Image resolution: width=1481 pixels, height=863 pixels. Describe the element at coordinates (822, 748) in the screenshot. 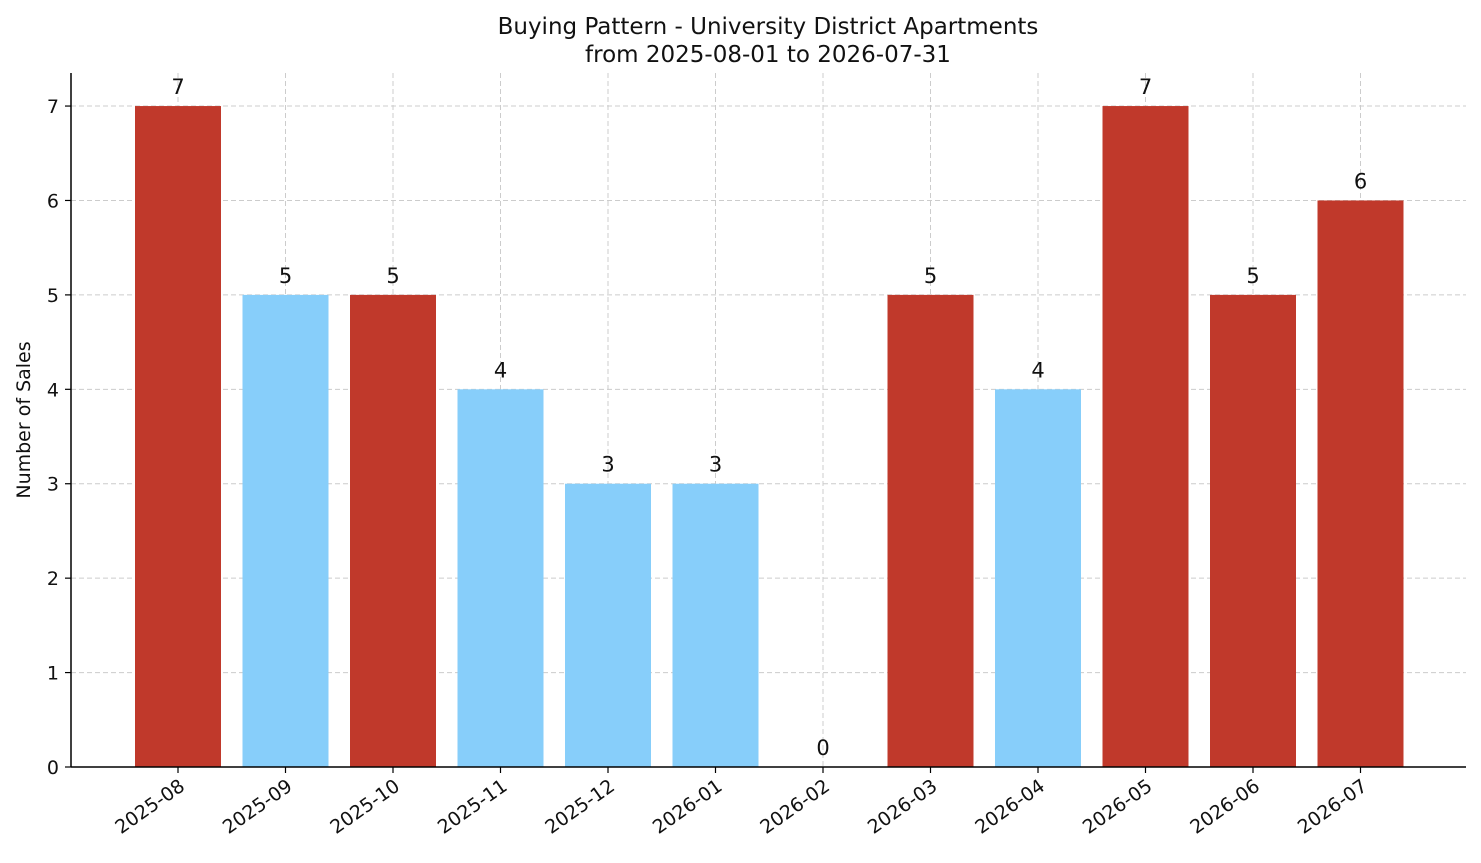

I see `data-label-2026-02: 0` at that location.